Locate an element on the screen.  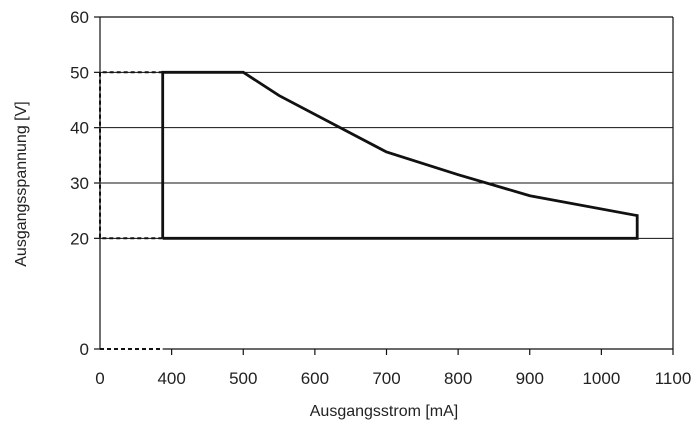
y-tick-label-60: 60 is located at coordinates (79, 17).